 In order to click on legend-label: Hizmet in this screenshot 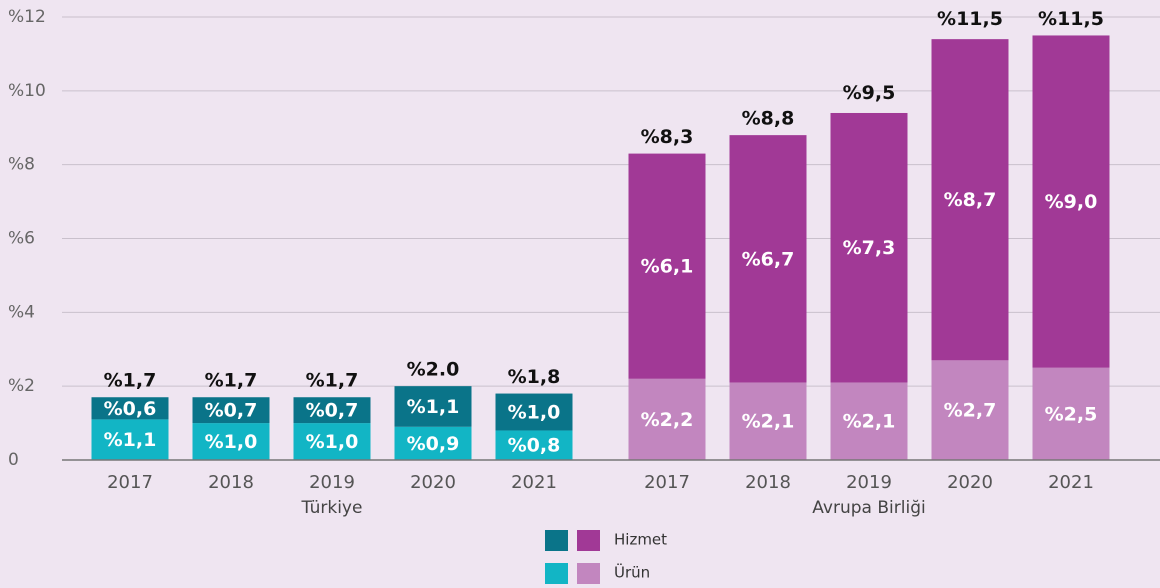, I will do `click(640, 540)`.